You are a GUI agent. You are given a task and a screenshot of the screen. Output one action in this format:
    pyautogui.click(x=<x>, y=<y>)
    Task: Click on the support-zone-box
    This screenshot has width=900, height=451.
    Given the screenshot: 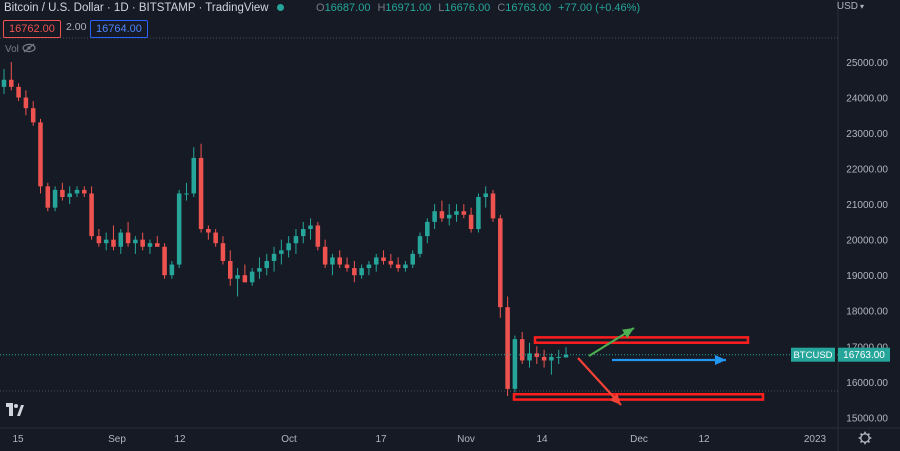 What is the action you would take?
    pyautogui.click(x=638, y=396)
    